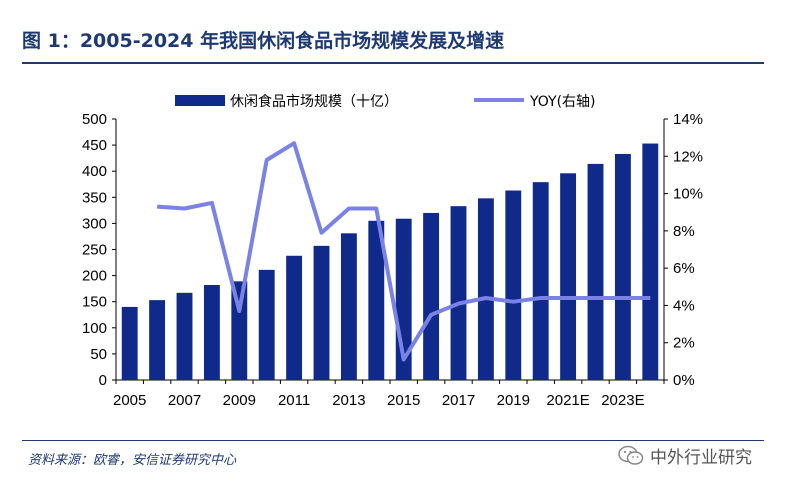 This screenshot has width=786, height=488. I want to click on x-tick-label: 2005, so click(129, 400).